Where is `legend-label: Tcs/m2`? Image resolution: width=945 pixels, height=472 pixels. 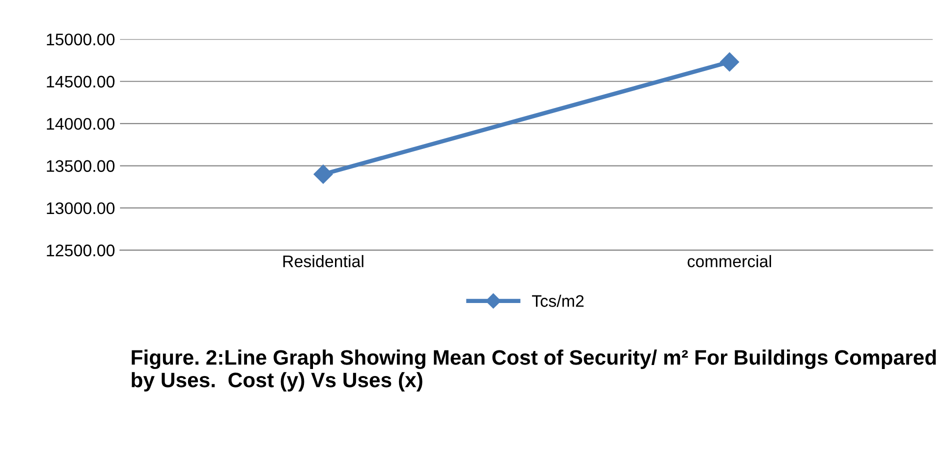
legend-label: Tcs/m2 is located at coordinates (558, 300).